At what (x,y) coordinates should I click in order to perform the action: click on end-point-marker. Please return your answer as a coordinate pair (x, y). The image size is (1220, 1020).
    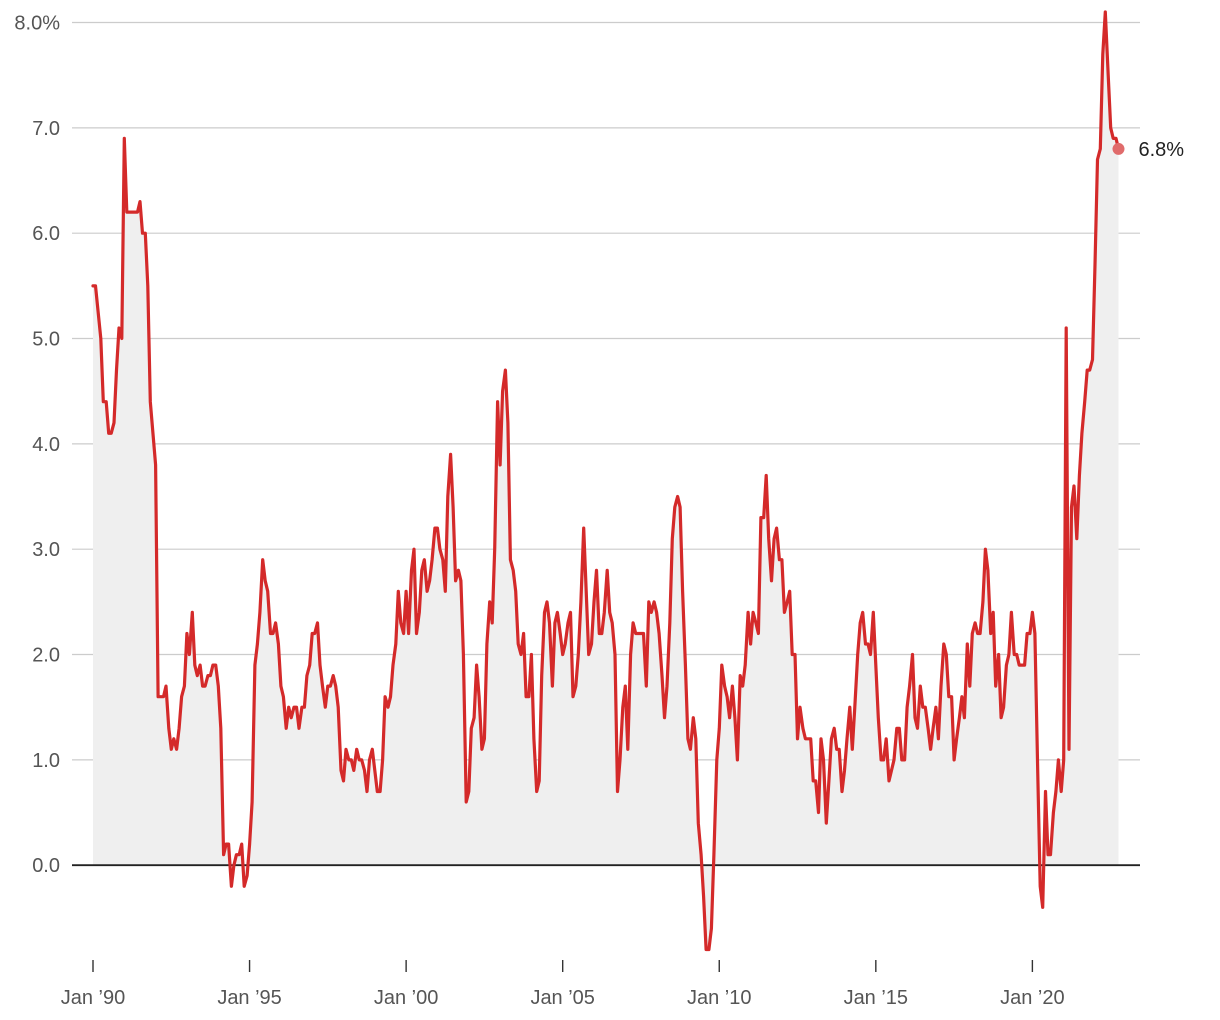
    Looking at the image, I should click on (1118, 148).